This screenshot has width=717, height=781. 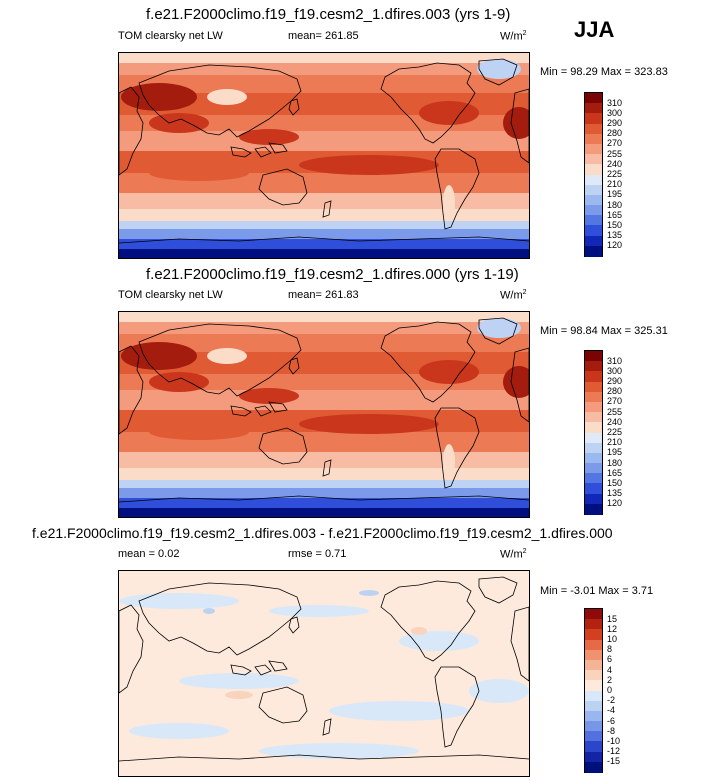 I want to click on colorbar-tick-label: 255, so click(x=615, y=153).